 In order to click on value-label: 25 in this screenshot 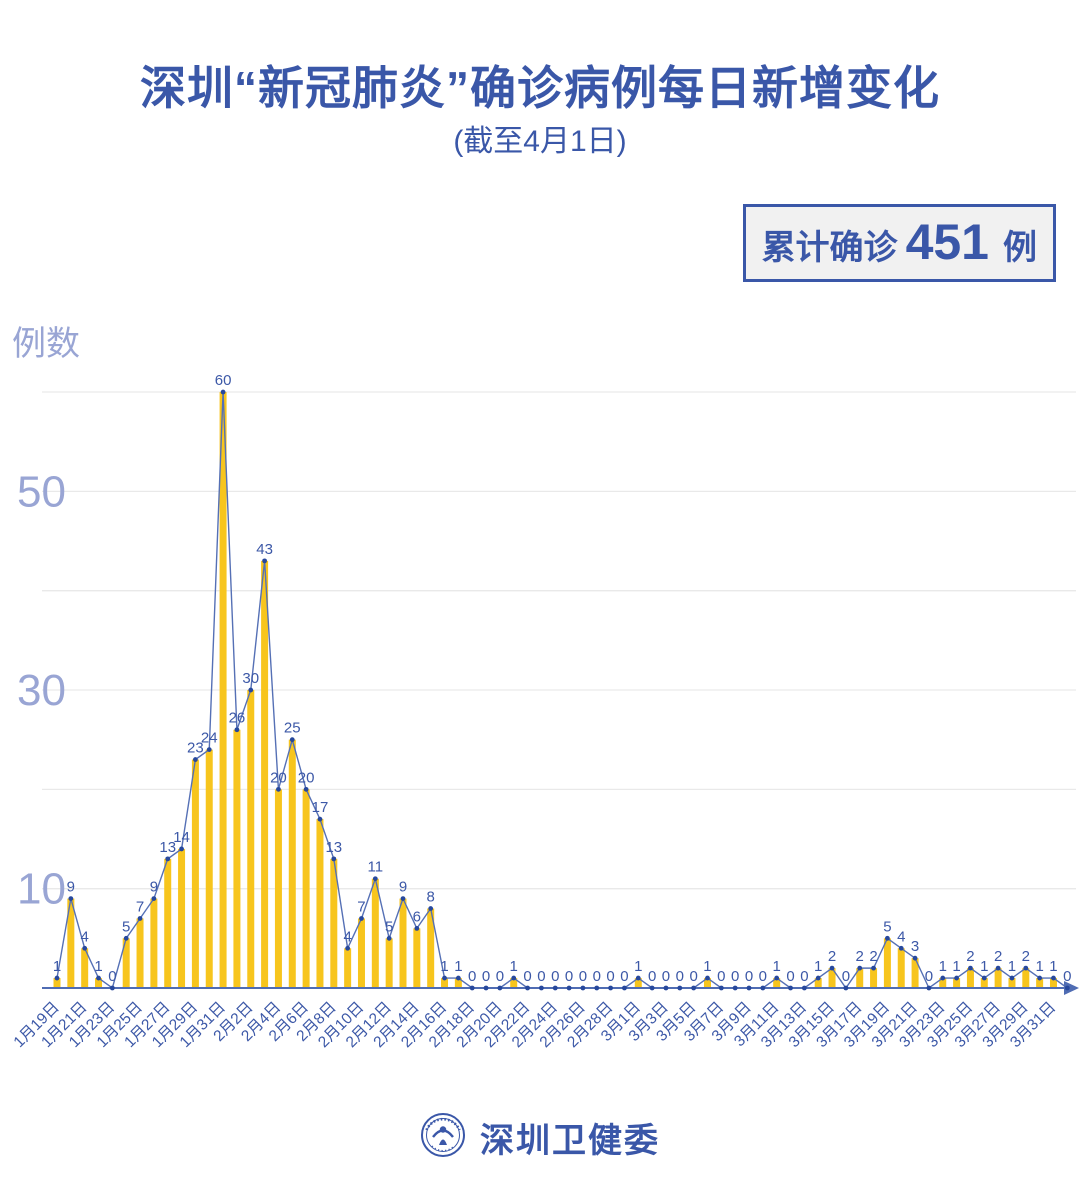, I will do `click(292, 728)`.